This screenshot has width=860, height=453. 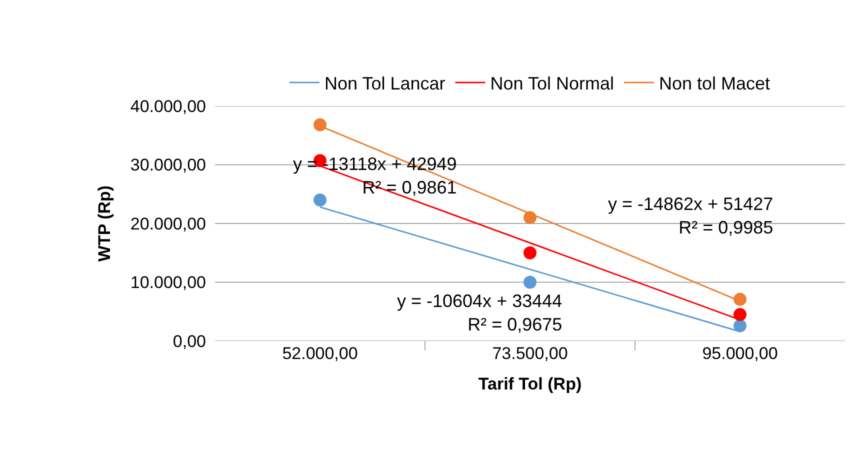 What do you see at coordinates (320, 353) in the screenshot?
I see `x-tick-label: 52.000,00` at bounding box center [320, 353].